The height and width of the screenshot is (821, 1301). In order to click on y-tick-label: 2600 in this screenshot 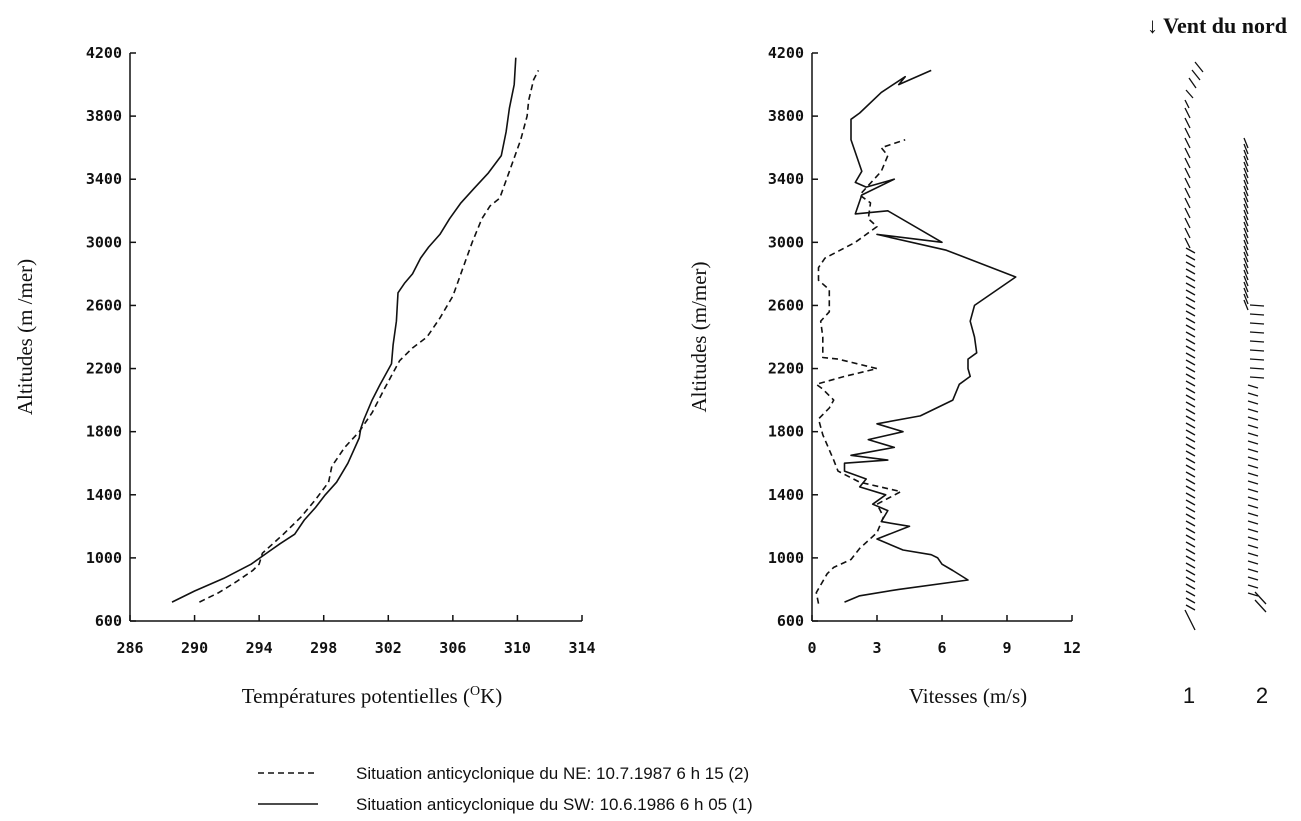, I will do `click(104, 305)`.